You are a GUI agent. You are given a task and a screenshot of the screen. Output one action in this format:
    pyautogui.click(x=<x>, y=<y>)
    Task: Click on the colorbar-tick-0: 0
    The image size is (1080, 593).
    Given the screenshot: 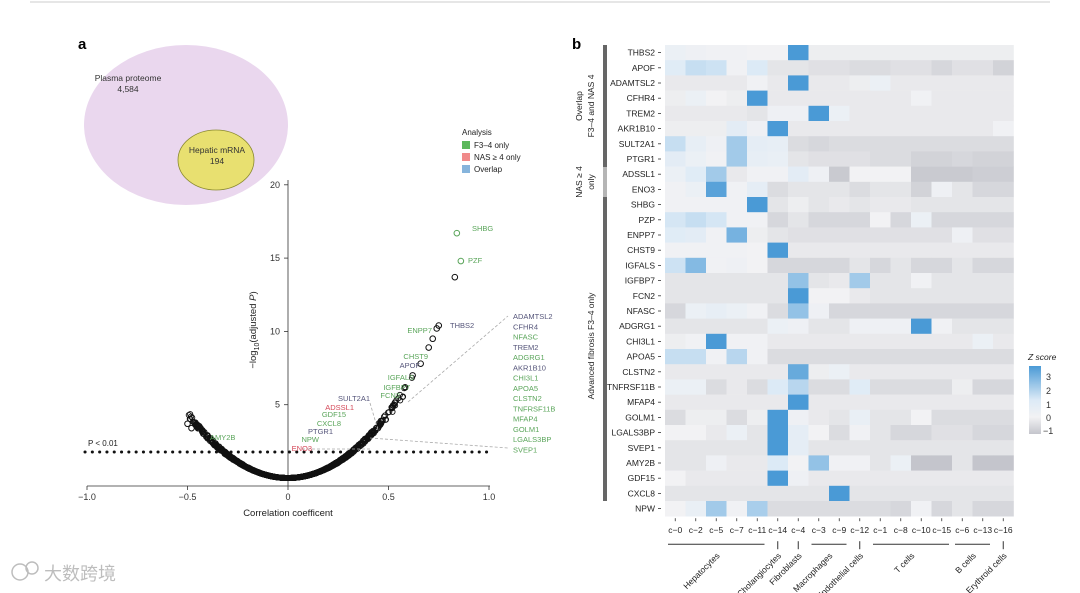 What is the action you would take?
    pyautogui.click(x=1048, y=418)
    